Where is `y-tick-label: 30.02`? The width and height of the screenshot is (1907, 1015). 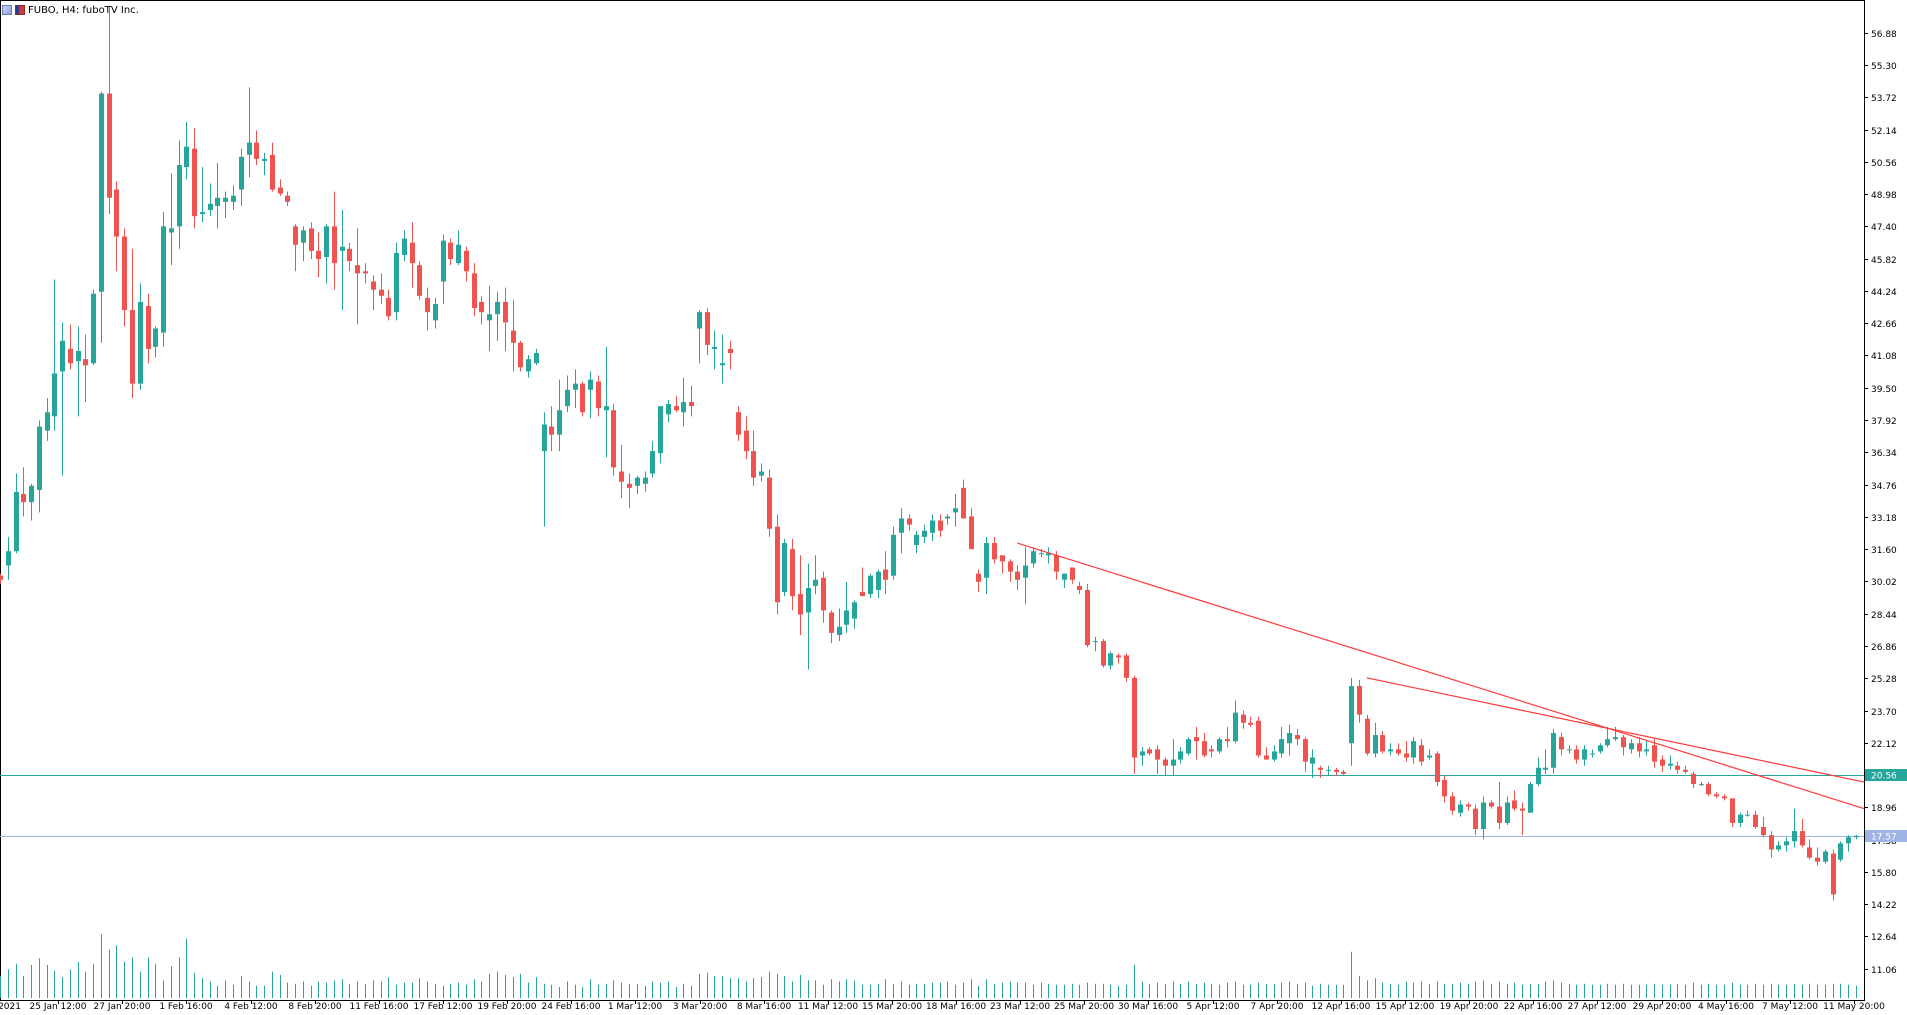
y-tick-label: 30.02 is located at coordinates (1884, 583).